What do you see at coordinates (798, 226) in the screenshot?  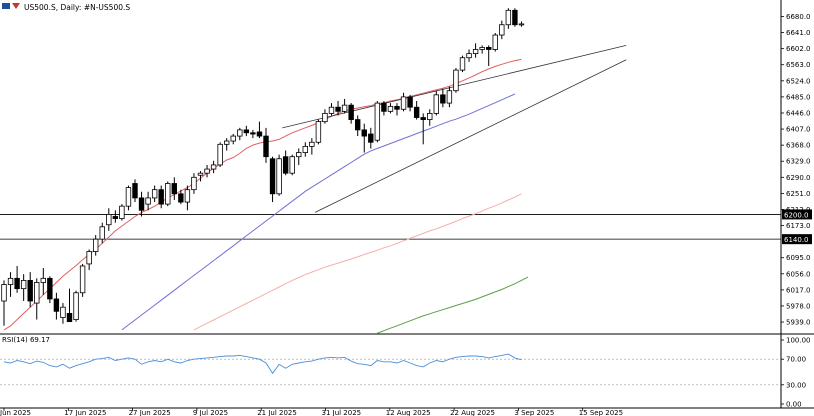 I see `price-tick-label: 6173.0` at bounding box center [798, 226].